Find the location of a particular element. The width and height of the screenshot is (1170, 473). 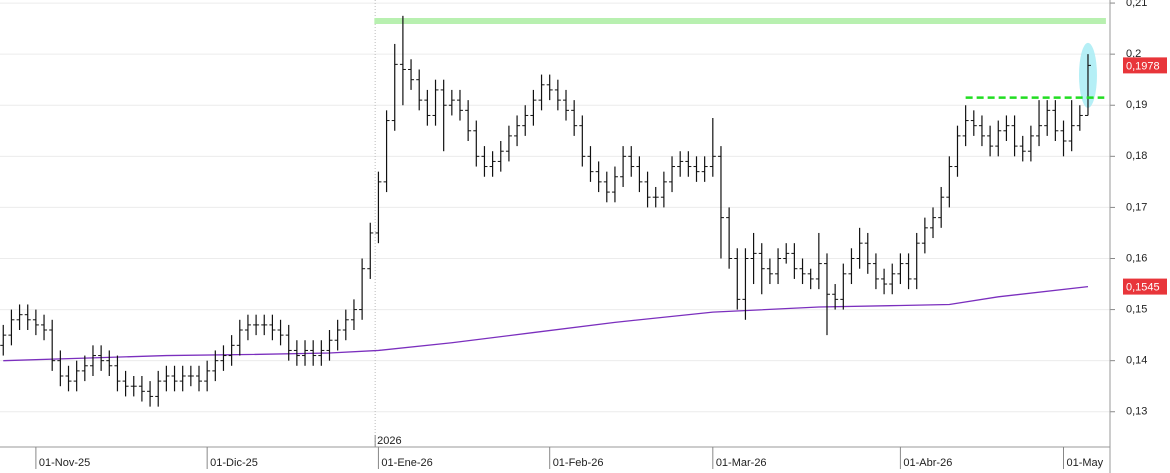

y-tick-label: 0,15 is located at coordinates (1136, 309).